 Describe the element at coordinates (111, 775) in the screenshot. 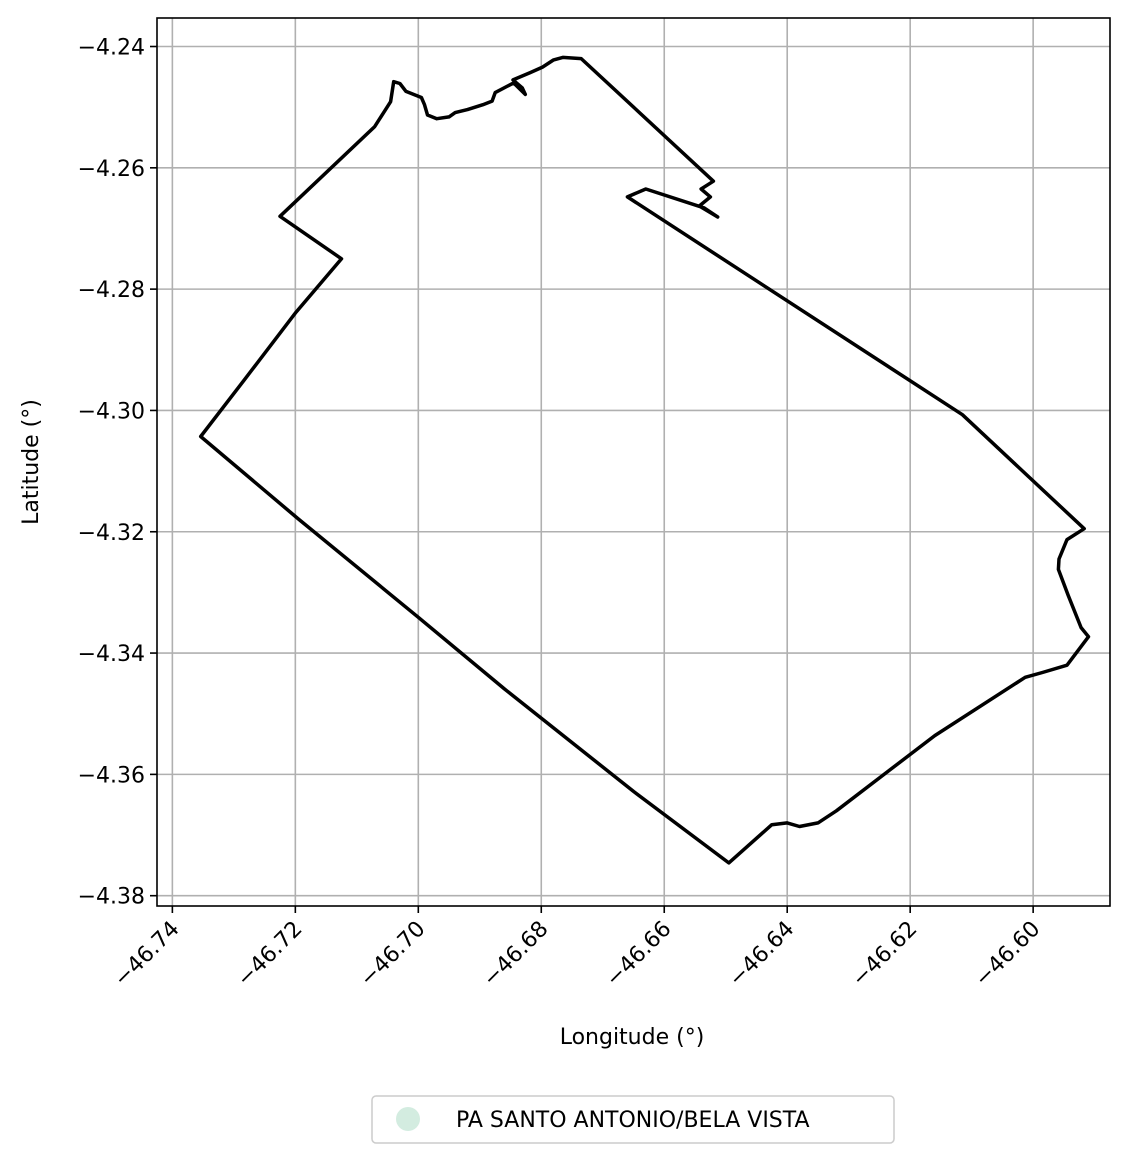

I see `y-tick-label: −4.36` at that location.